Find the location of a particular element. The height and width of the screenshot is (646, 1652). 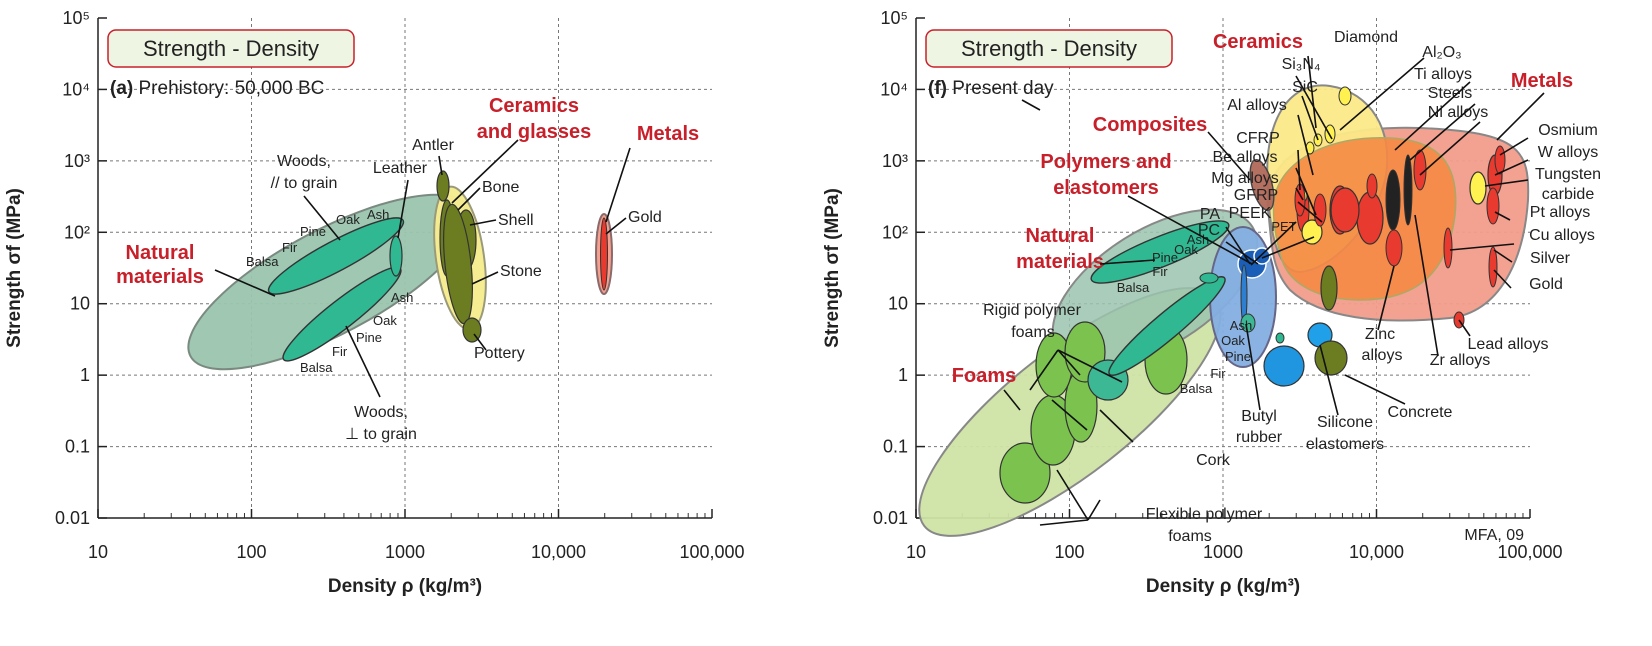

material-label: Silver is located at coordinates (1550, 258).